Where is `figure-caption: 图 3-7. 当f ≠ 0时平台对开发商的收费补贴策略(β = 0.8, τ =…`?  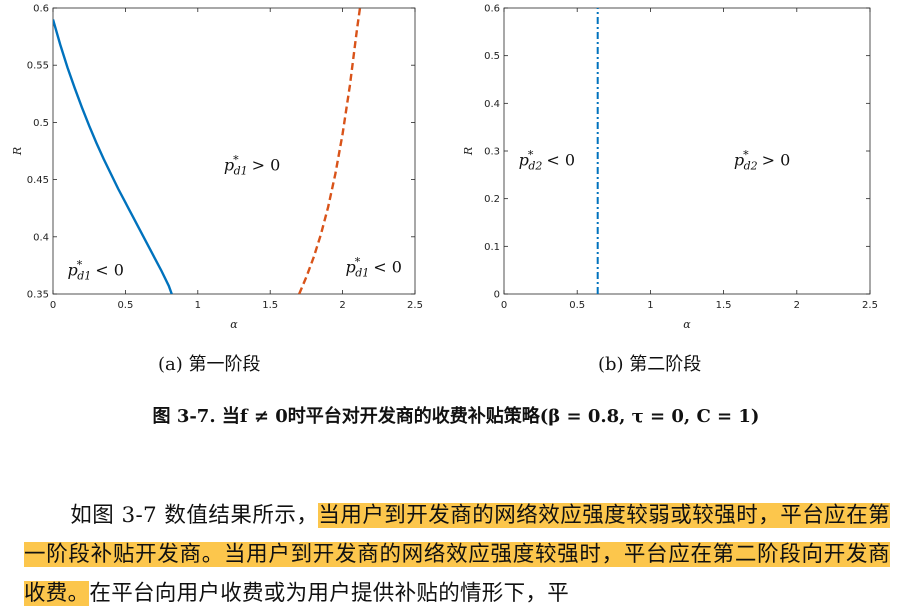
figure-caption: 图 3-7. 当f ≠ 0时平台对开发商的收费补贴策略(β = 0.8, τ =… is located at coordinates (456, 416).